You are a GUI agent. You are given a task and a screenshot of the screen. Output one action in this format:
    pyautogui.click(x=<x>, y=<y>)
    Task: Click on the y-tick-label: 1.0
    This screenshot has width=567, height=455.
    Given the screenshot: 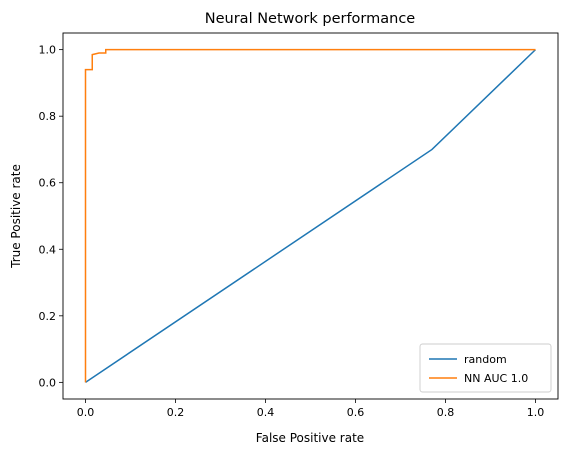 What is the action you would take?
    pyautogui.click(x=48, y=50)
    